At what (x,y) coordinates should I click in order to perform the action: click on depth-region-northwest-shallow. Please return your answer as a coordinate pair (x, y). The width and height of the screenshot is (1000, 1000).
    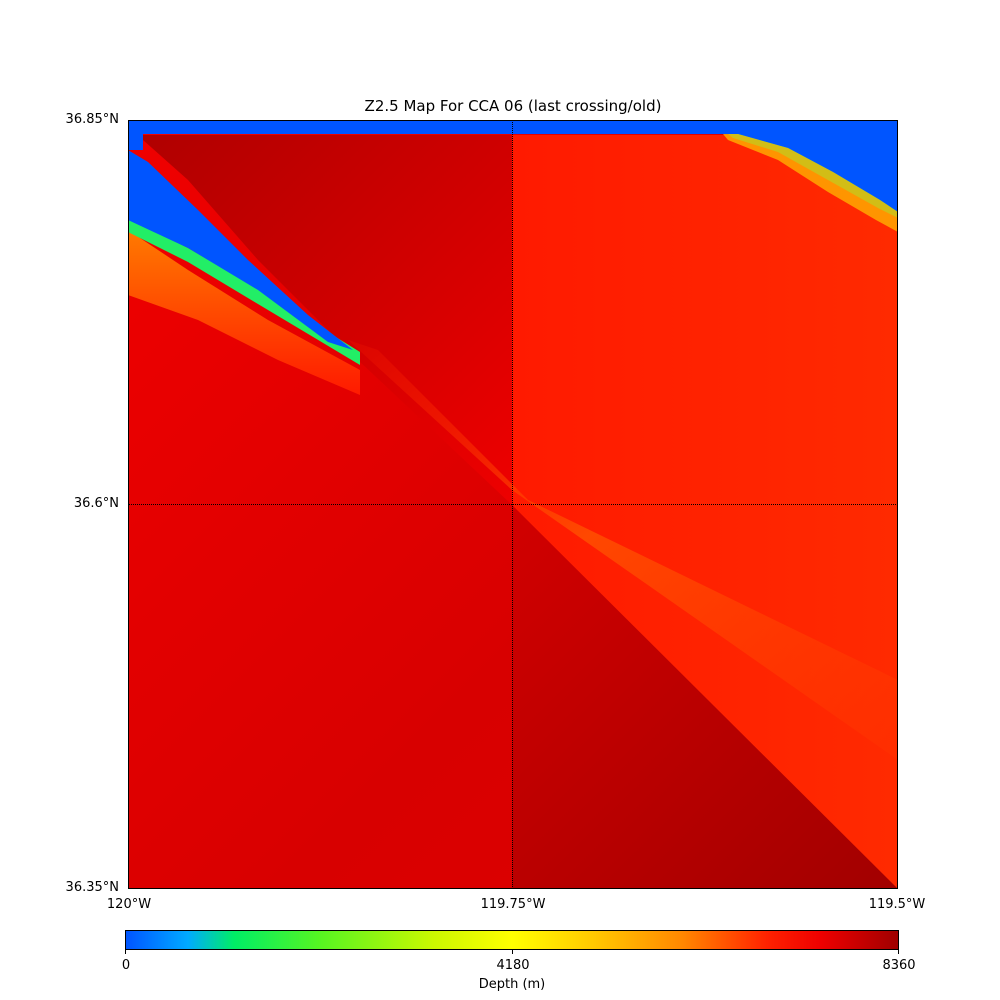
    Looking at the image, I should click on (240, 250).